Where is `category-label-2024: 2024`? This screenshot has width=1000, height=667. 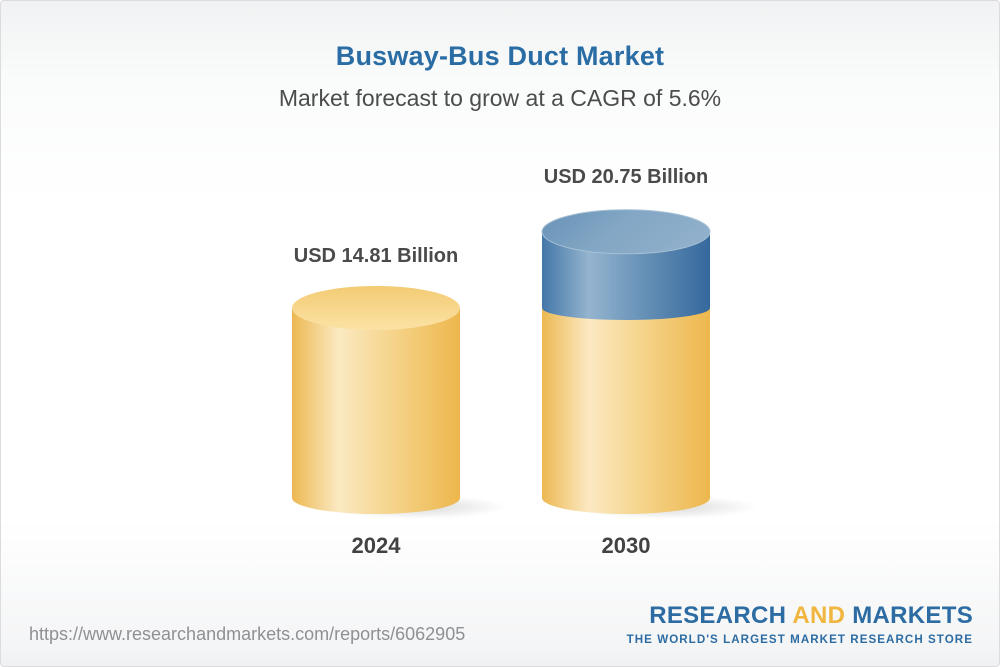 category-label-2024: 2024 is located at coordinates (376, 545).